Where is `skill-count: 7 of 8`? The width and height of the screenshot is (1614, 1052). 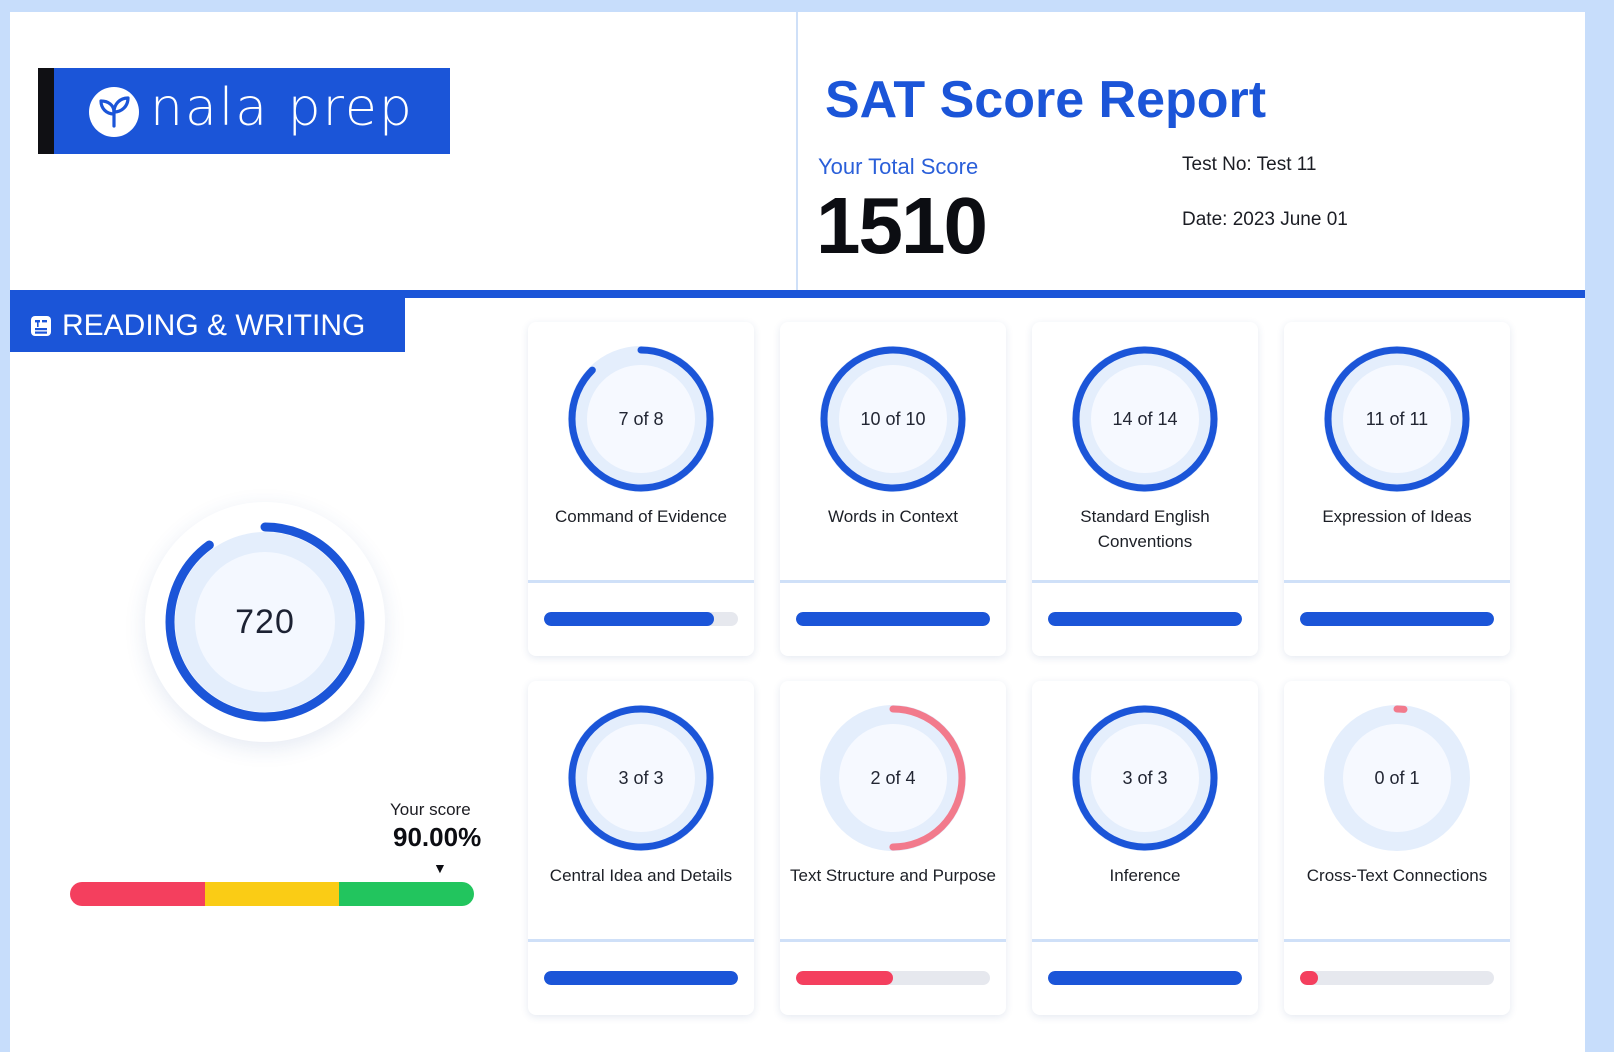 skill-count: 7 of 8 is located at coordinates (641, 418).